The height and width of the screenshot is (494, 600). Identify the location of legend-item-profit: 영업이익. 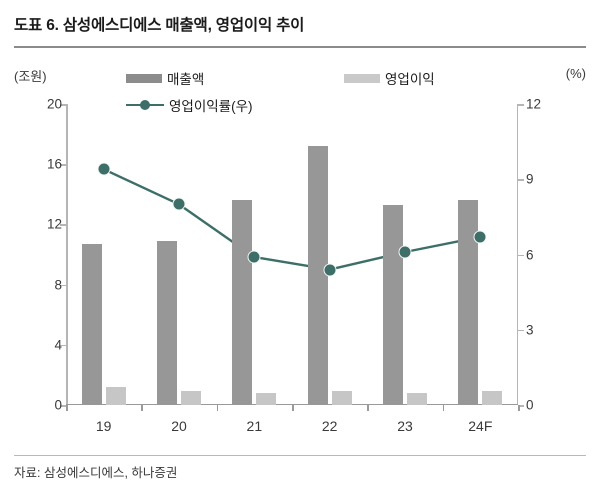
(389, 78).